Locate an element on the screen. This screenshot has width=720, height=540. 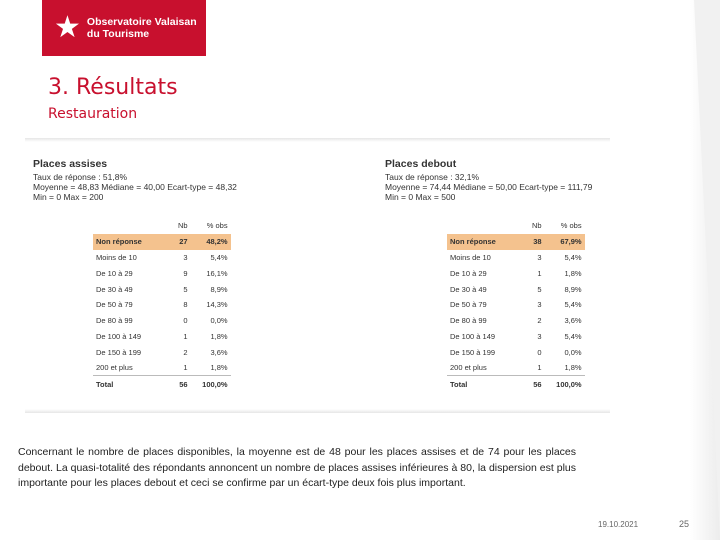
standing-min-max: Min = 0 Max = 500 is located at coordinates (420, 197).